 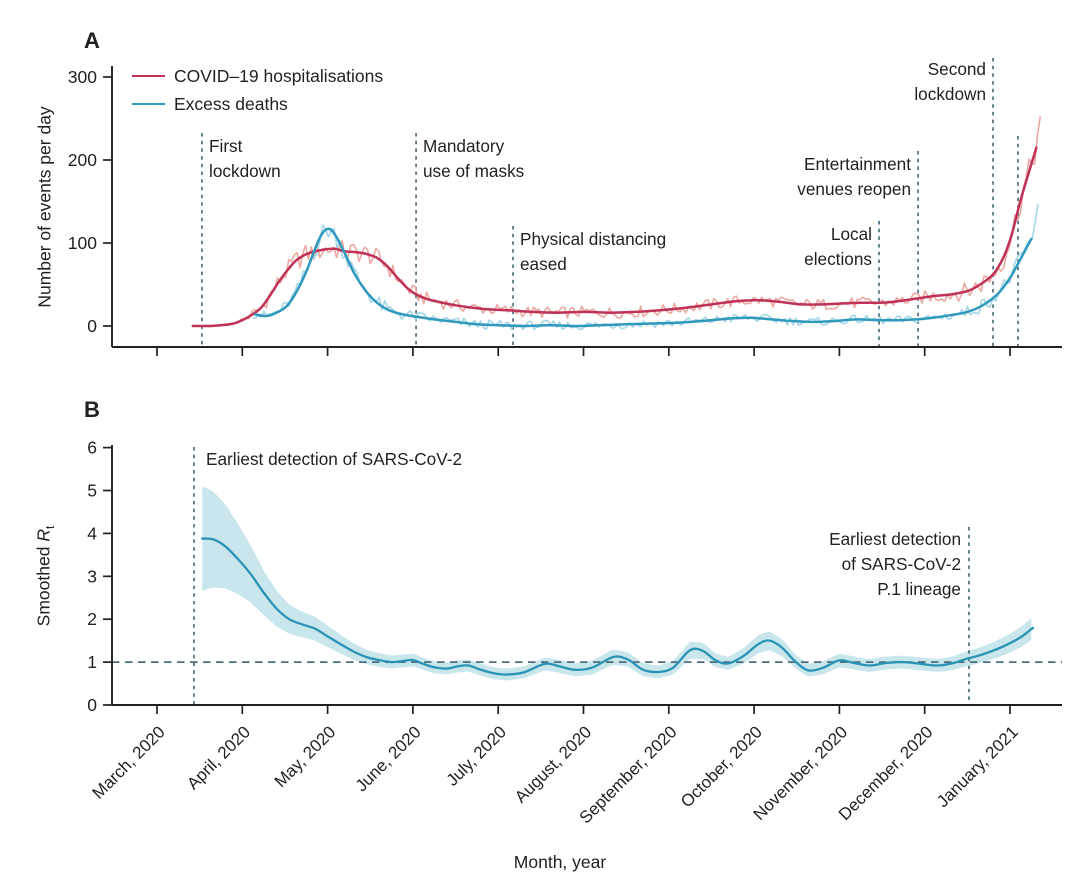 I want to click on excess-deaths-smoothed-line, so click(x=643, y=277).